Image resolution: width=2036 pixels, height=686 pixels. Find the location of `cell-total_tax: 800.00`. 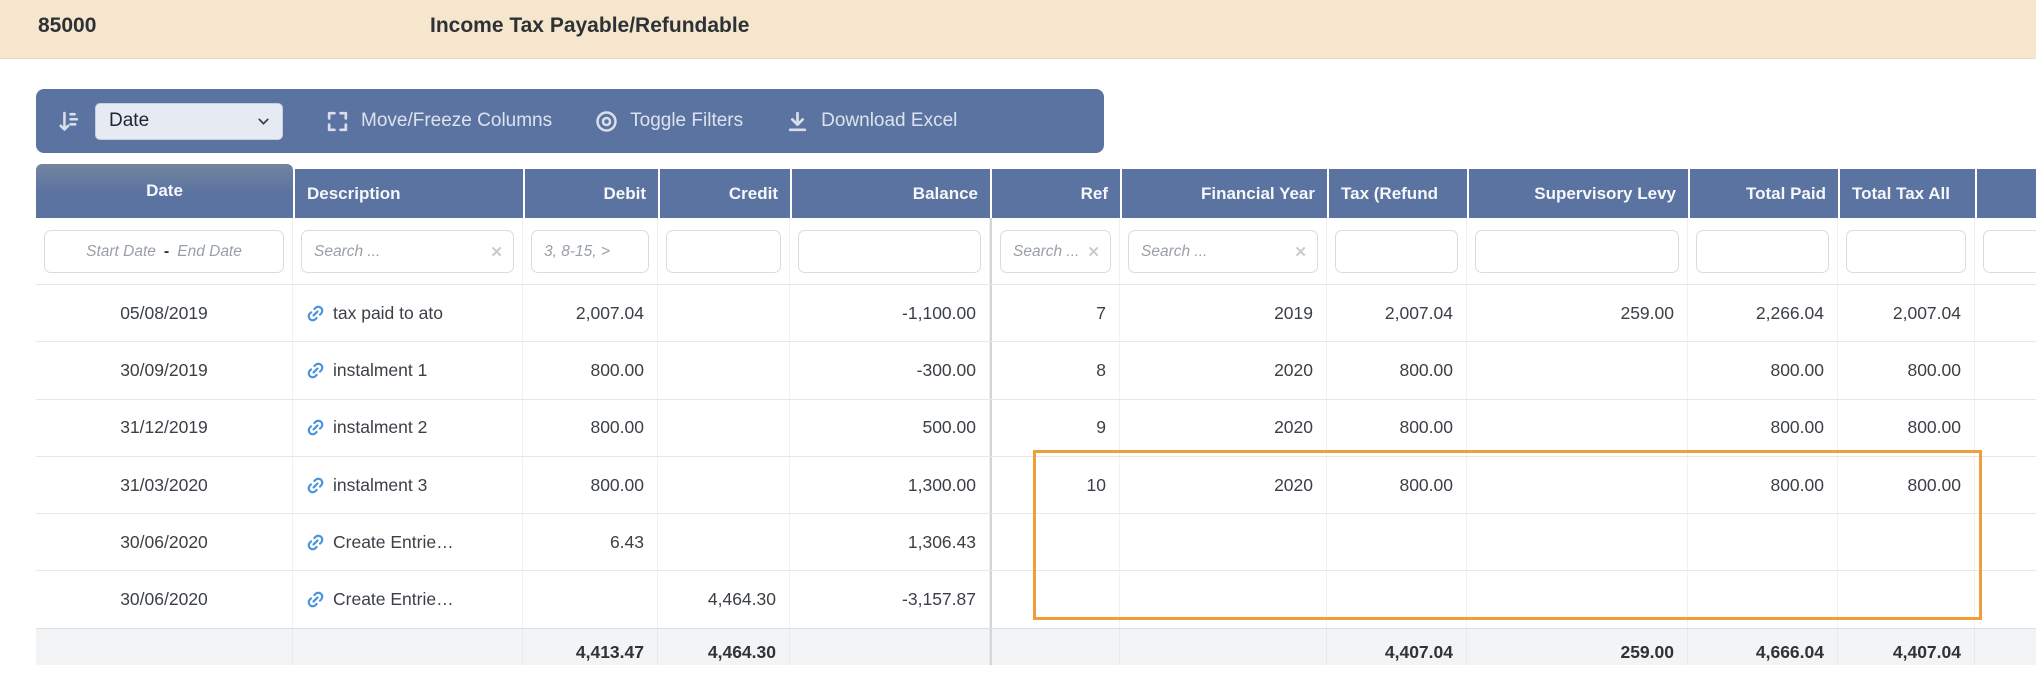

cell-total_tax: 800.00 is located at coordinates (1906, 370).